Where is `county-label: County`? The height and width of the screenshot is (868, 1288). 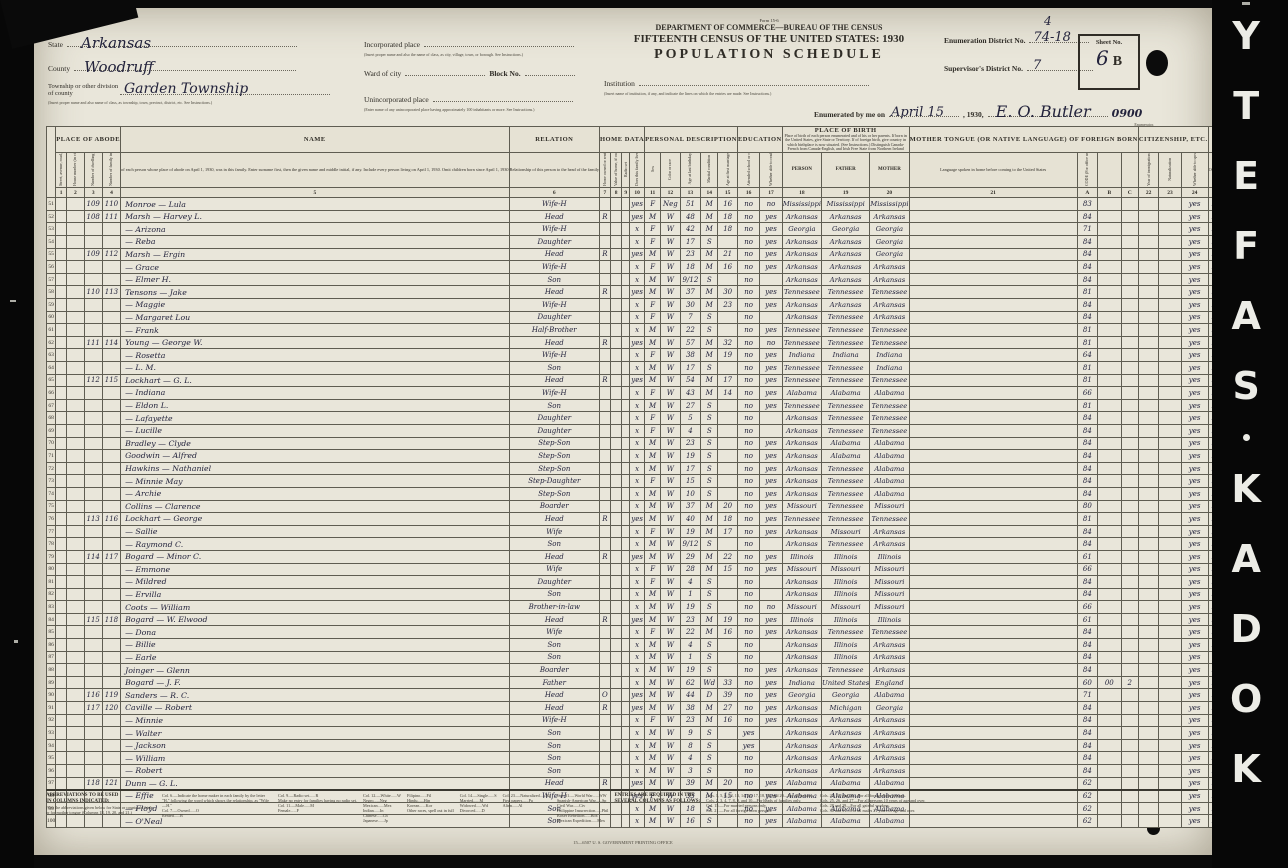
county-label: County is located at coordinates (59, 68).